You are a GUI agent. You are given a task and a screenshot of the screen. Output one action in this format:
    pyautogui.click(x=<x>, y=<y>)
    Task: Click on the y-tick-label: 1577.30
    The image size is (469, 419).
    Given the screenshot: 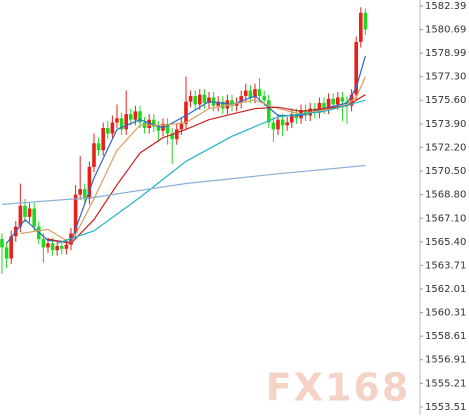 What is the action you would take?
    pyautogui.click(x=445, y=77)
    